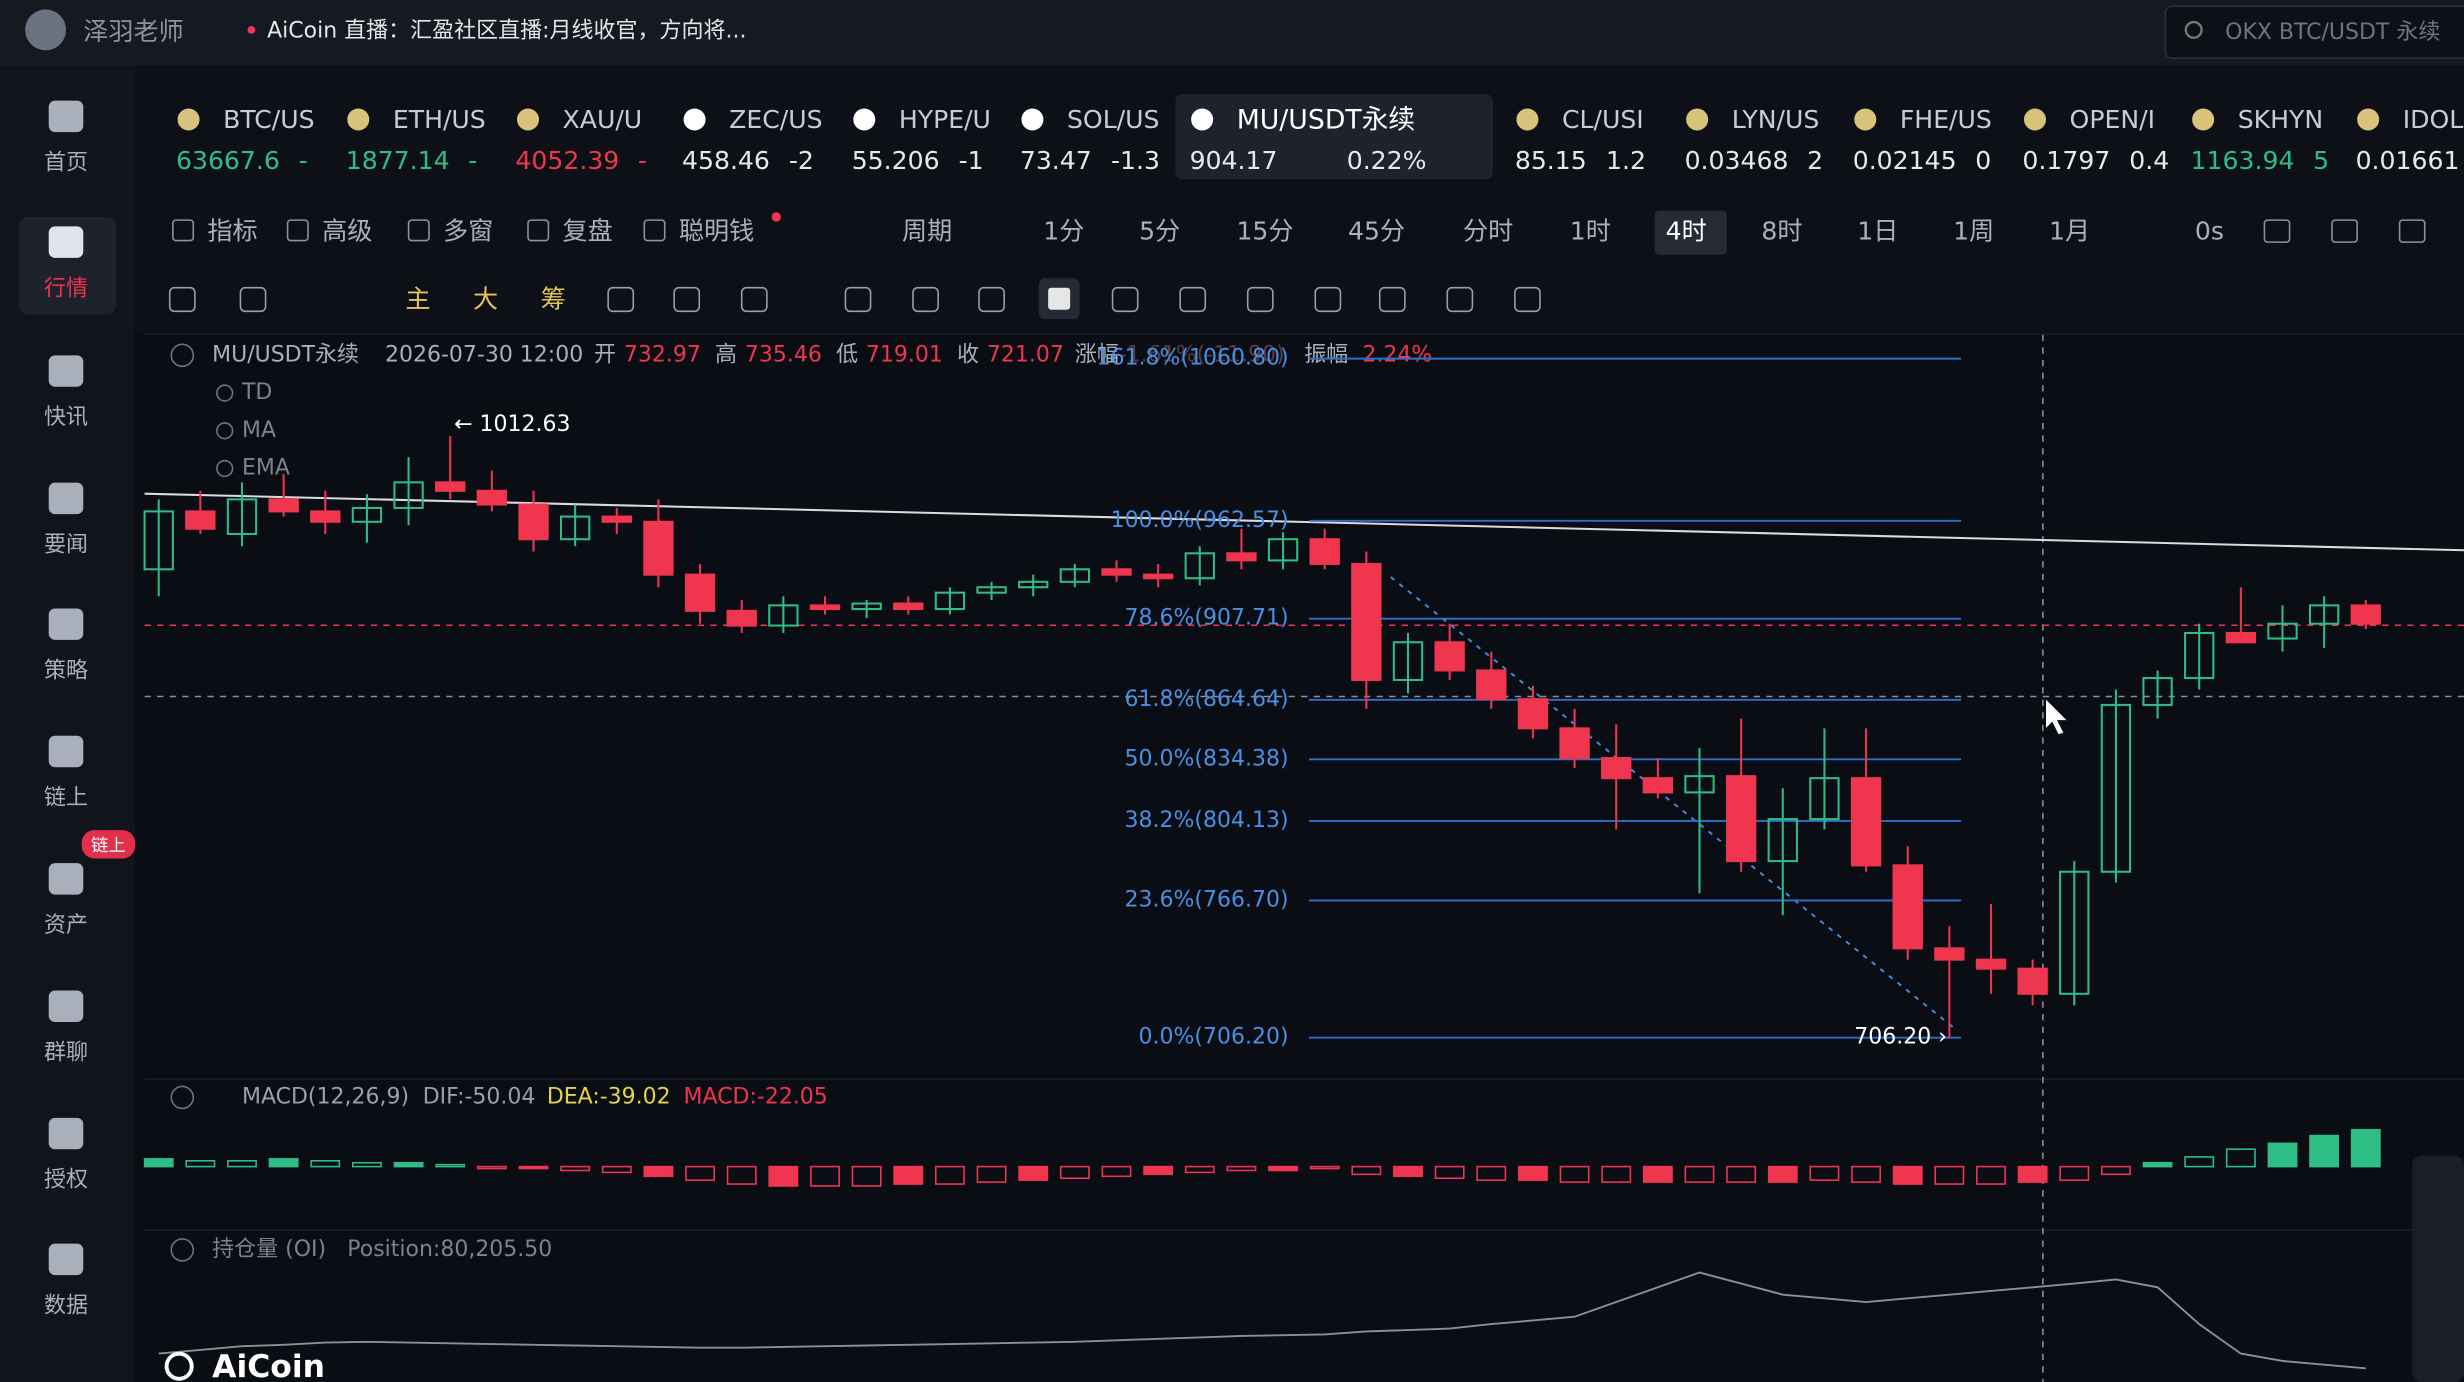  I want to click on ticker-change: -2, so click(801, 160).